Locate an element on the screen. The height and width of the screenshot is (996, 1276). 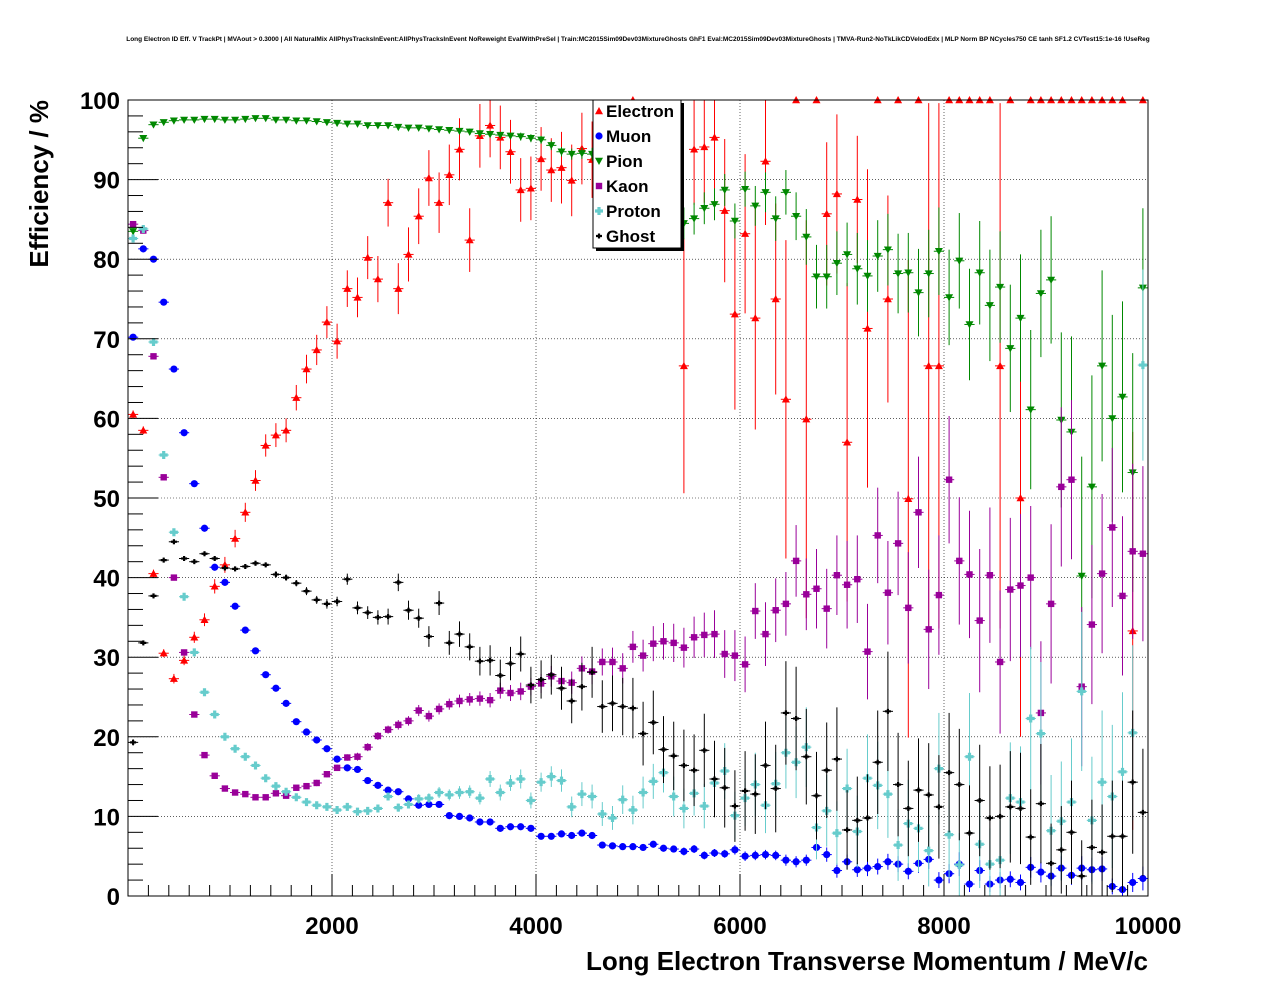
legend: Electron Muon Pion Kaon Proton Ghost is located at coordinates (638, 175).